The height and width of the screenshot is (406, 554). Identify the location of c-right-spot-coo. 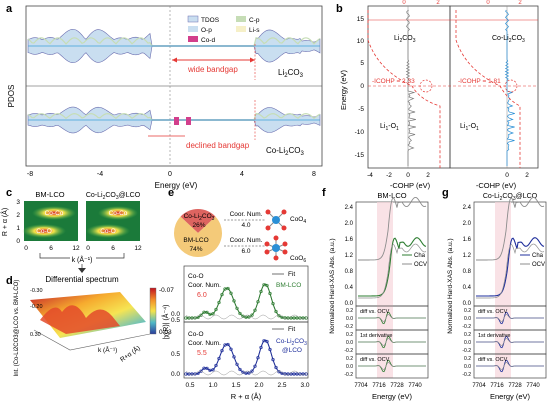
(108, 231).